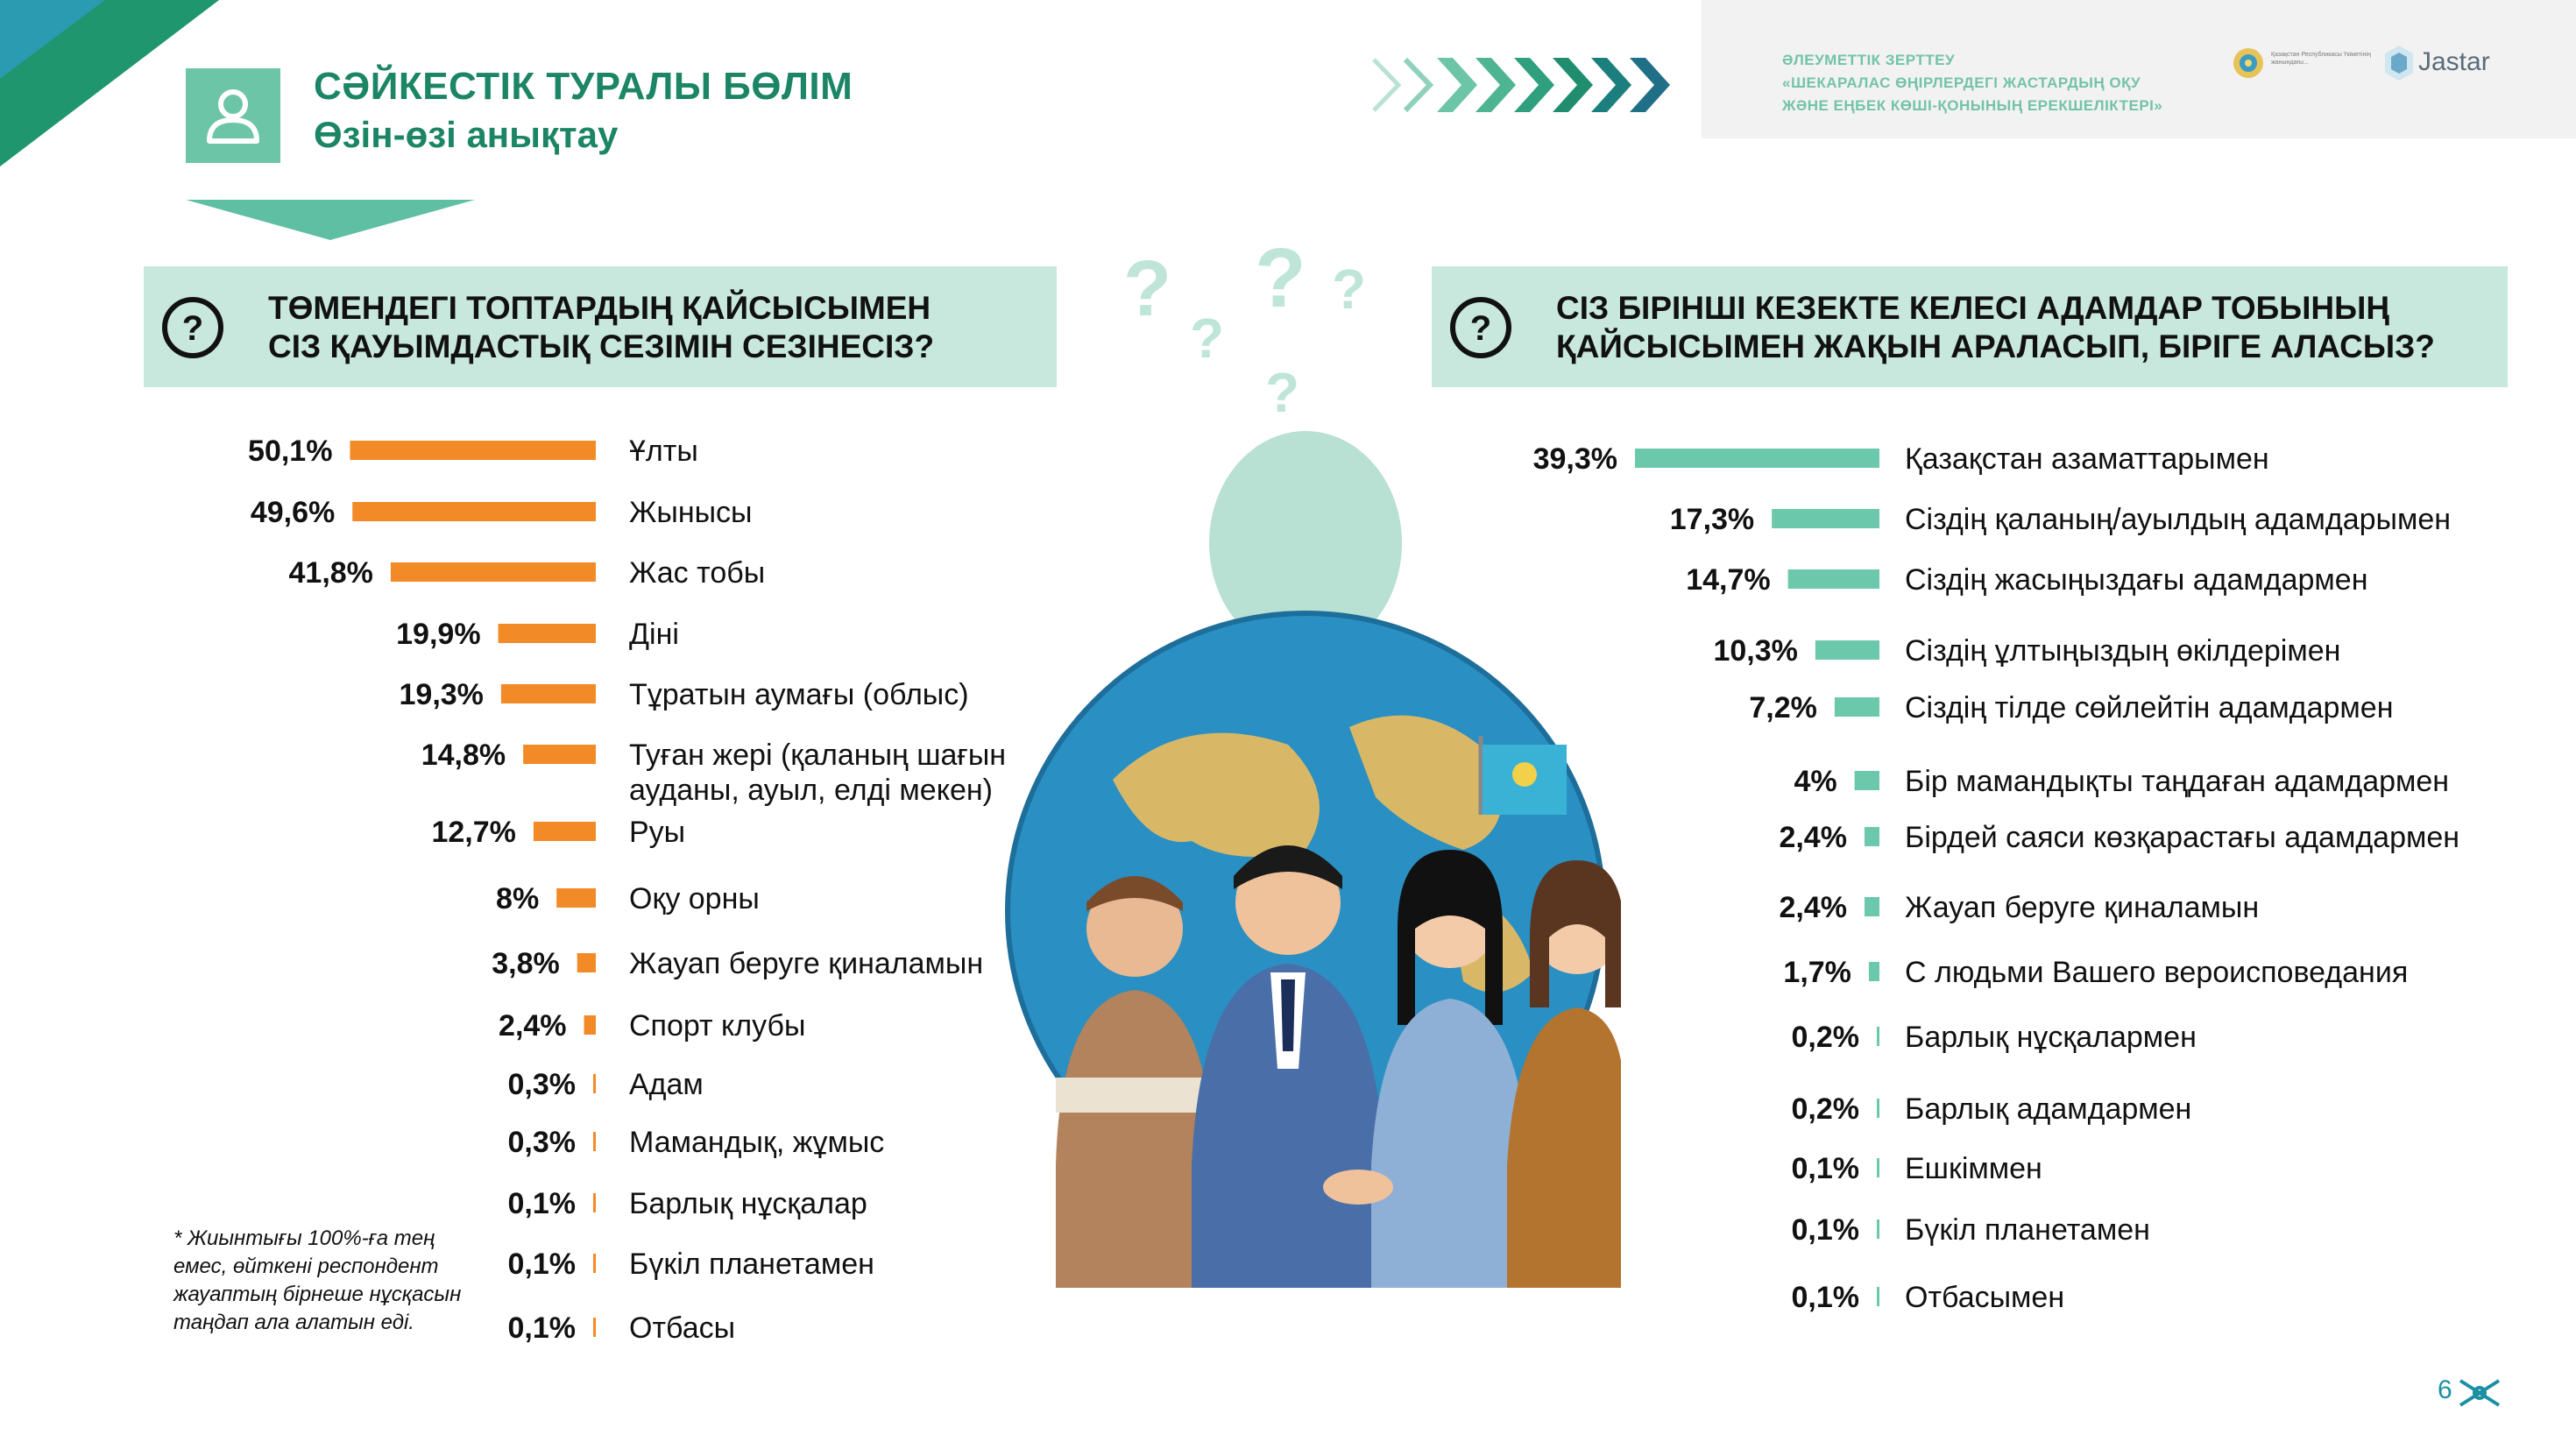  Describe the element at coordinates (466, 134) in the screenshot. I see `page-subtitle: Өзін-өзі анықтау` at that location.